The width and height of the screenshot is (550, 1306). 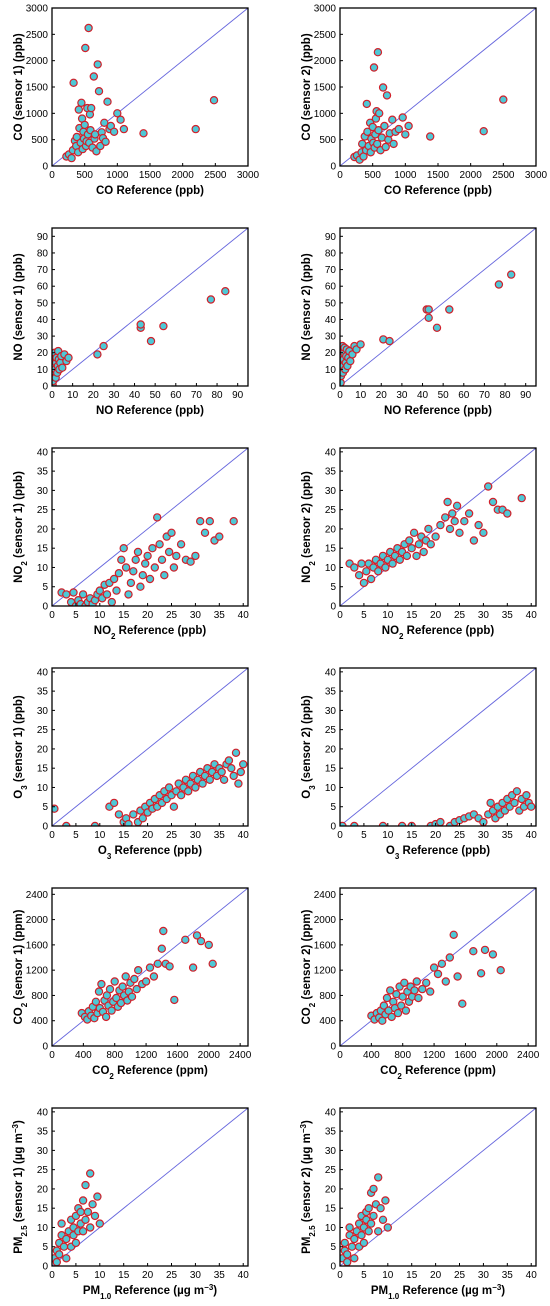 I want to click on y-tick-label: 50, so click(x=331, y=303).